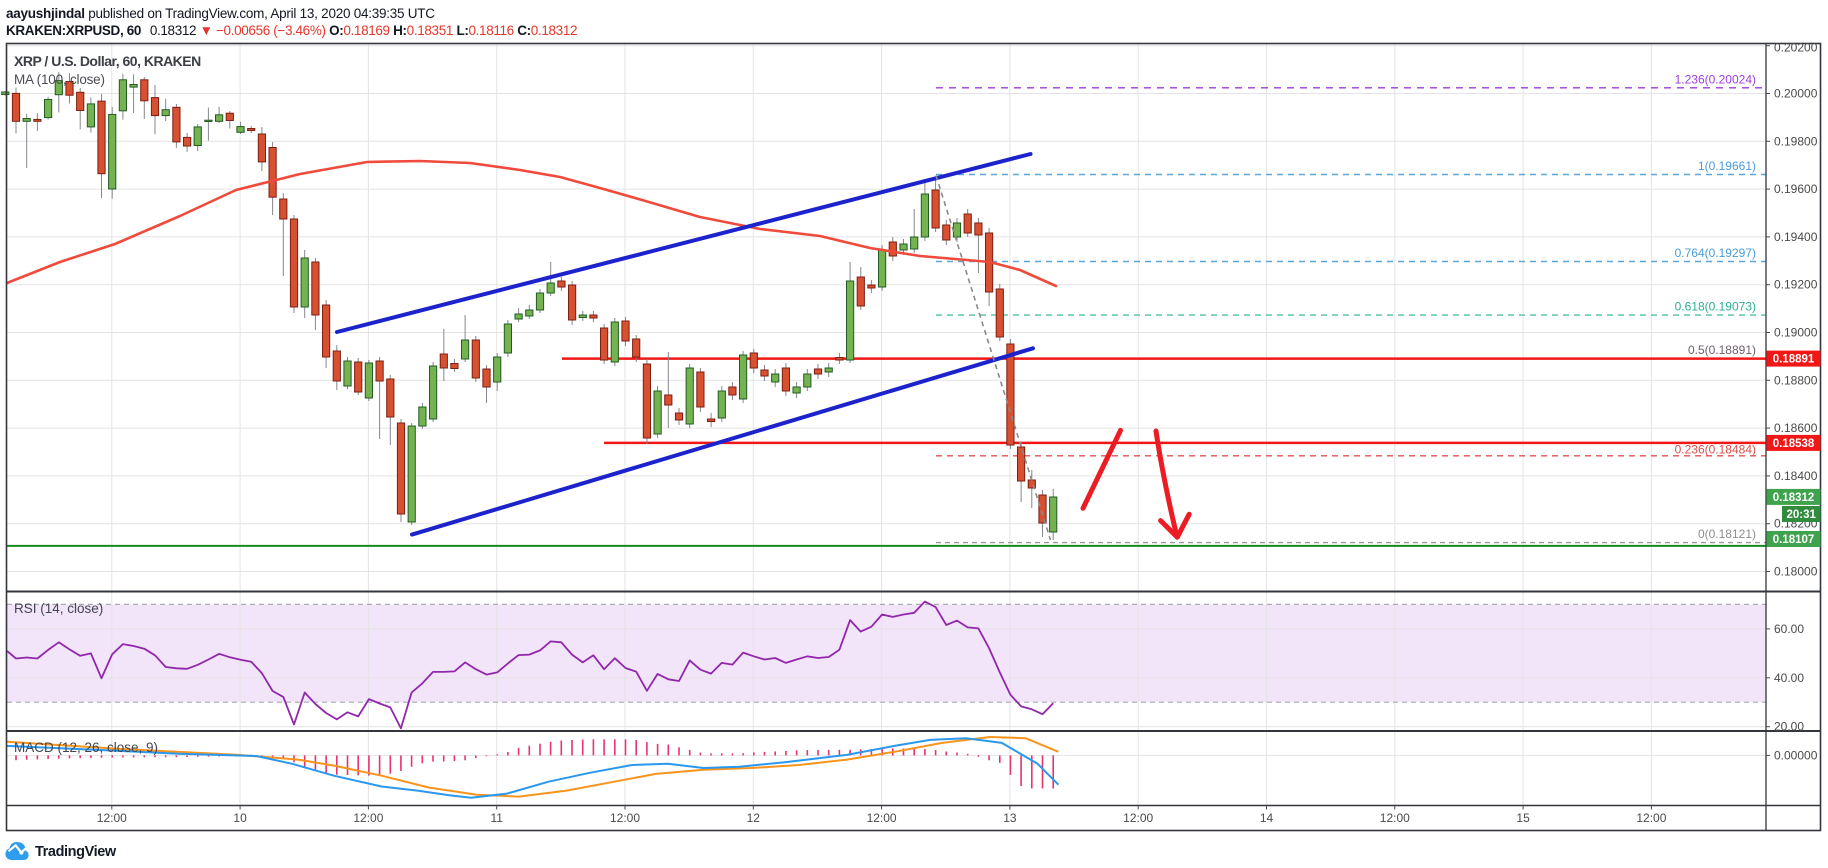 This screenshot has width=1828, height=868. Describe the element at coordinates (1794, 360) in the screenshot. I see `svg-text: 0.18891` at that location.